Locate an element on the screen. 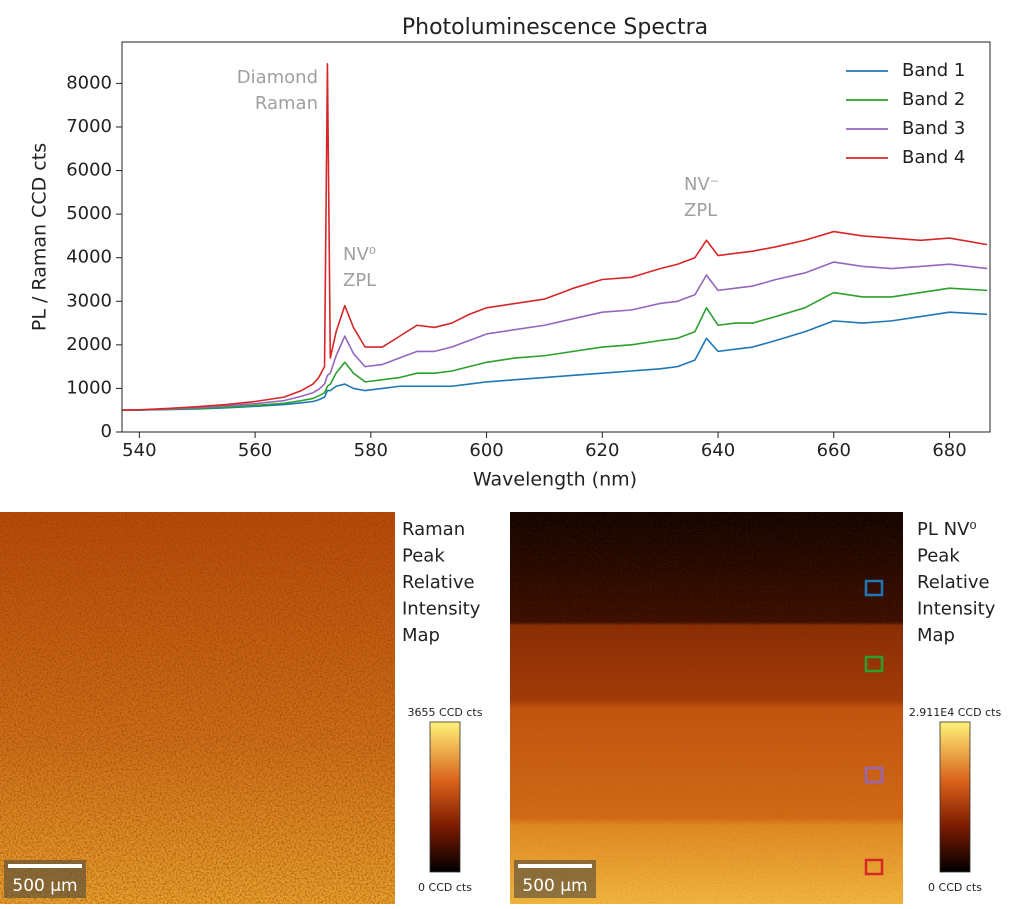  y-tick-label: 2000 is located at coordinates (89, 344).